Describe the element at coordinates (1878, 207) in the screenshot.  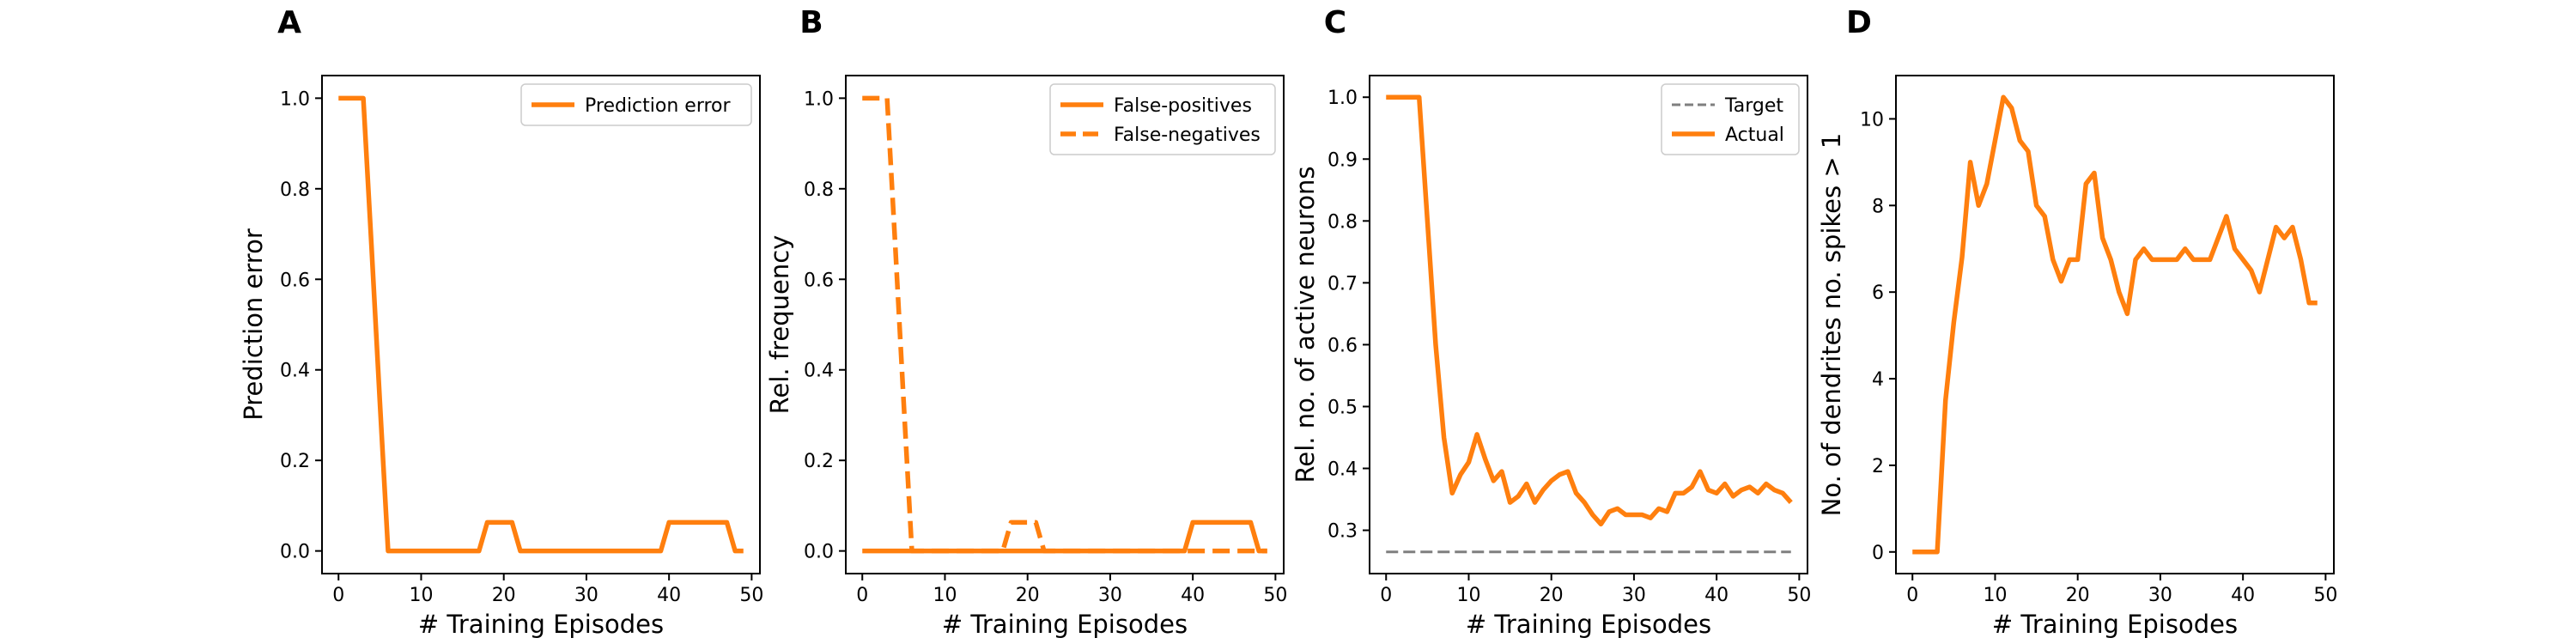
I see `y-tick-label: 8` at that location.